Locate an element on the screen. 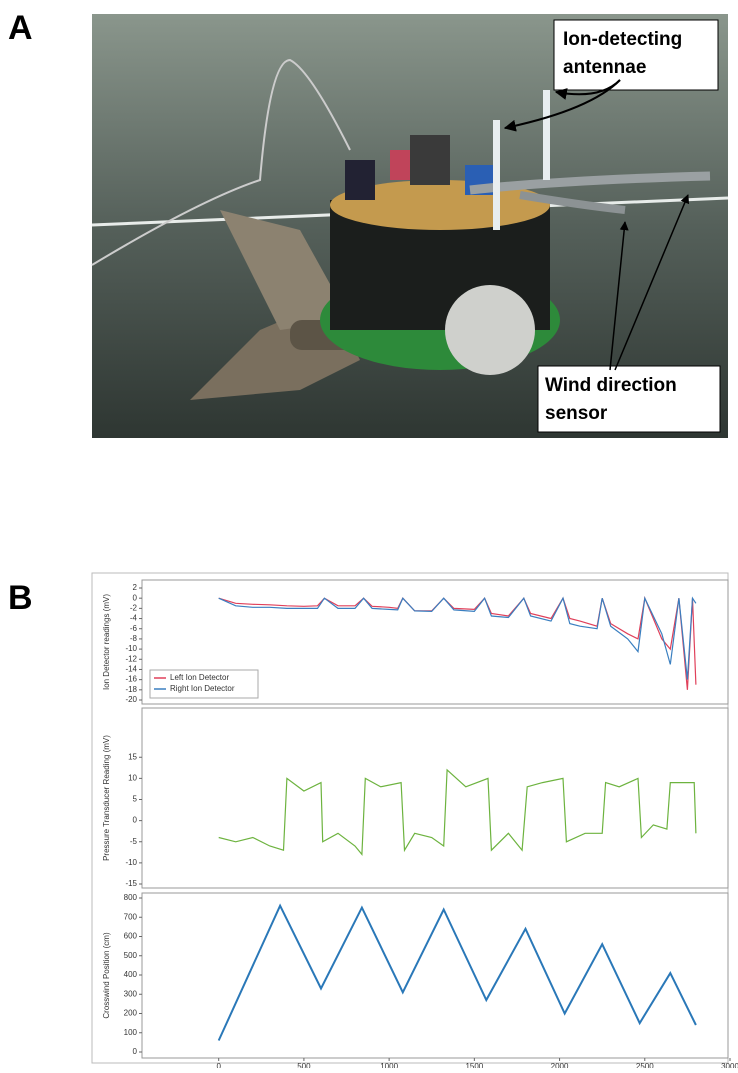 The height and width of the screenshot is (1073, 738). panel-label: B is located at coordinates (20, 598).